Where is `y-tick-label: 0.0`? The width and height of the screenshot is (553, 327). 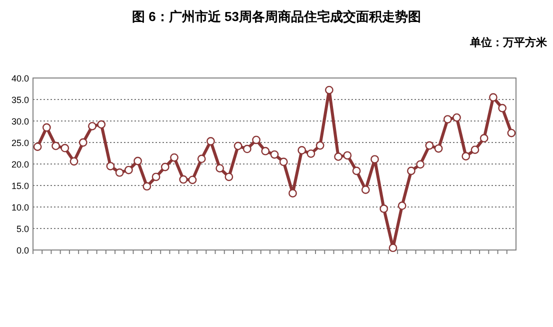
y-tick-label: 0.0 is located at coordinates (22, 251).